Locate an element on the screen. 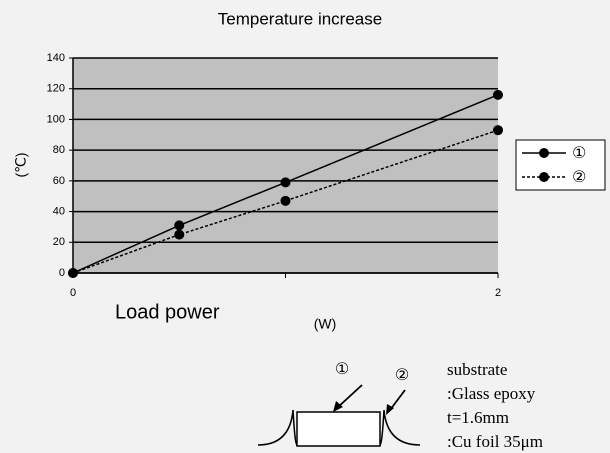 Image resolution: width=610 pixels, height=453 pixels. diagram-note: substrate is located at coordinates (477, 369).